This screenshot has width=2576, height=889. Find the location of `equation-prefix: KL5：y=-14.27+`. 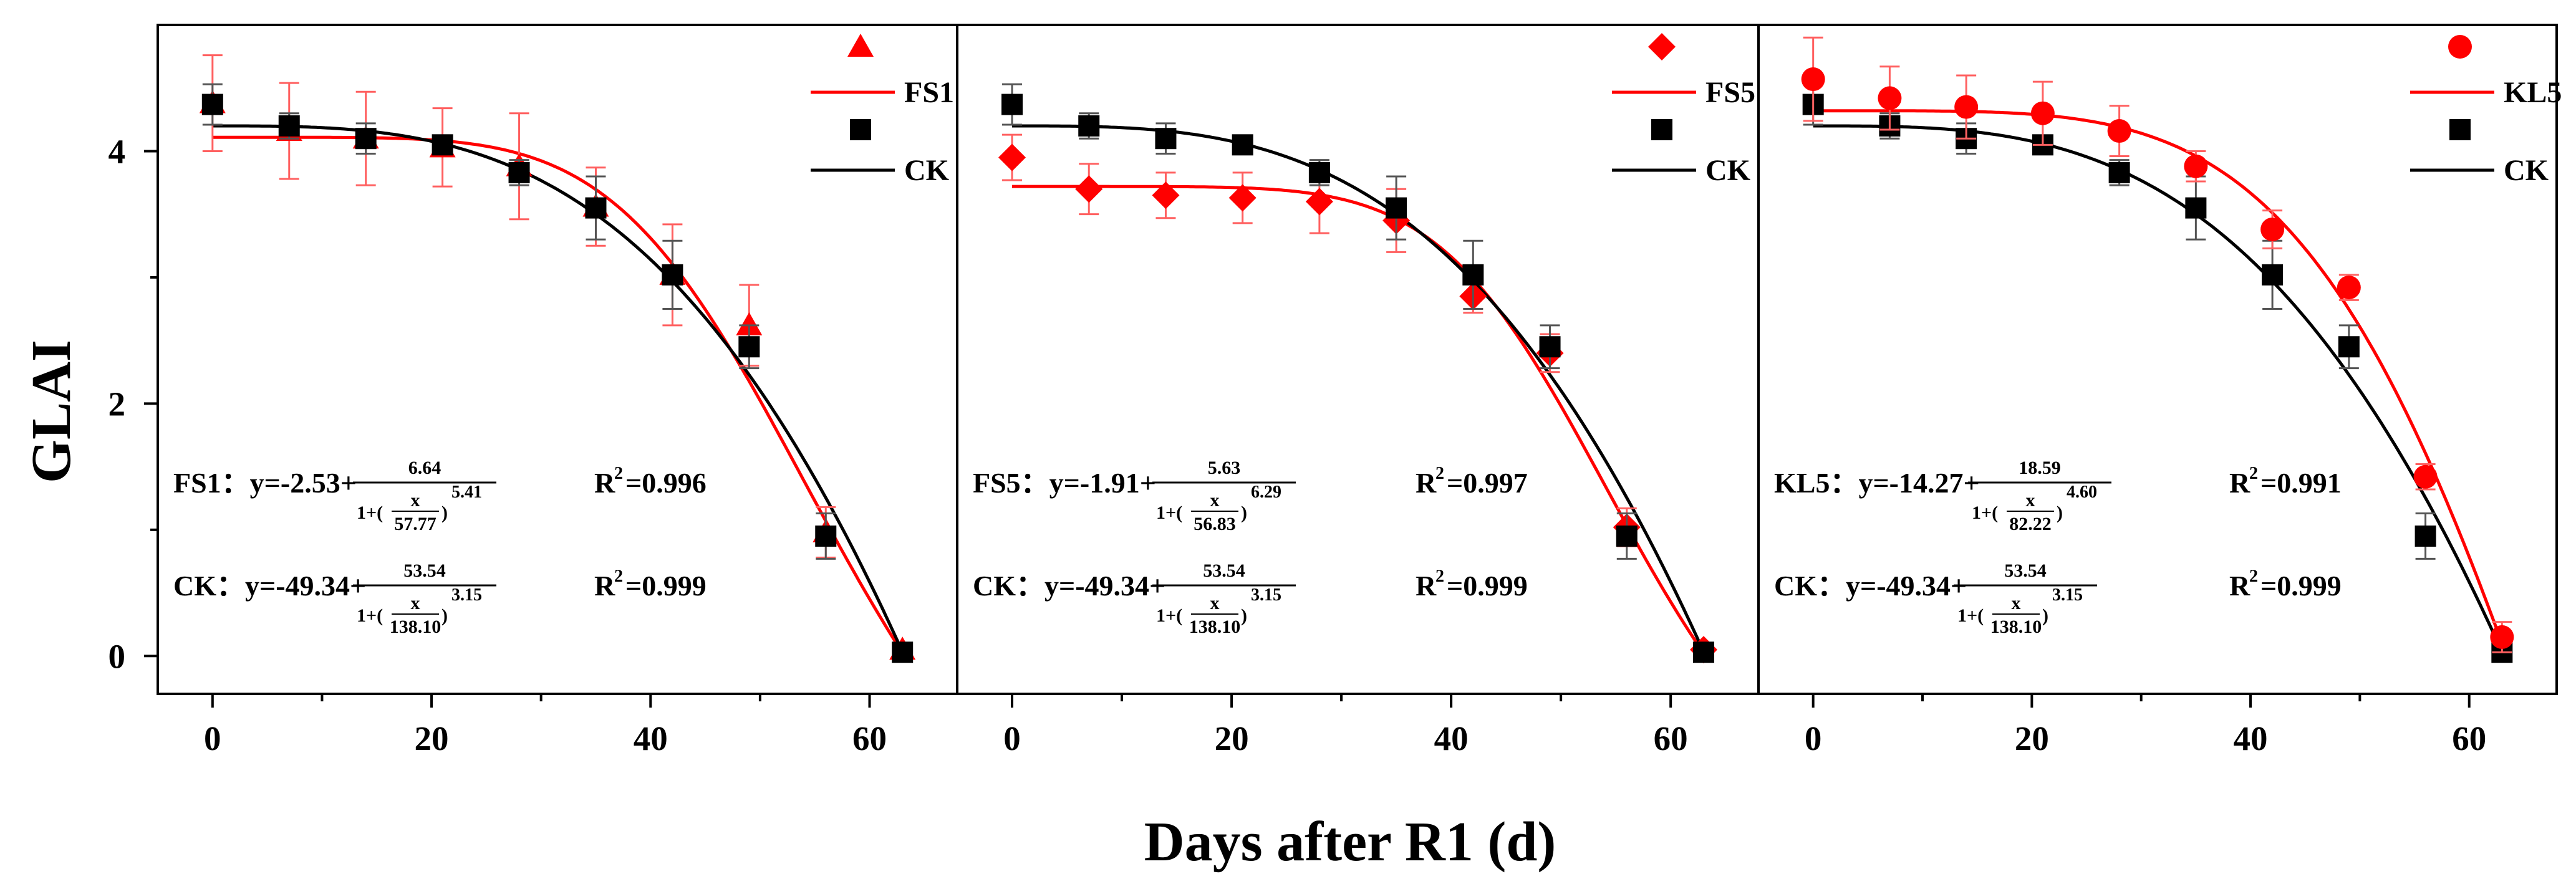

equation-prefix: KL5：y=-14.27+ is located at coordinates (1877, 483).